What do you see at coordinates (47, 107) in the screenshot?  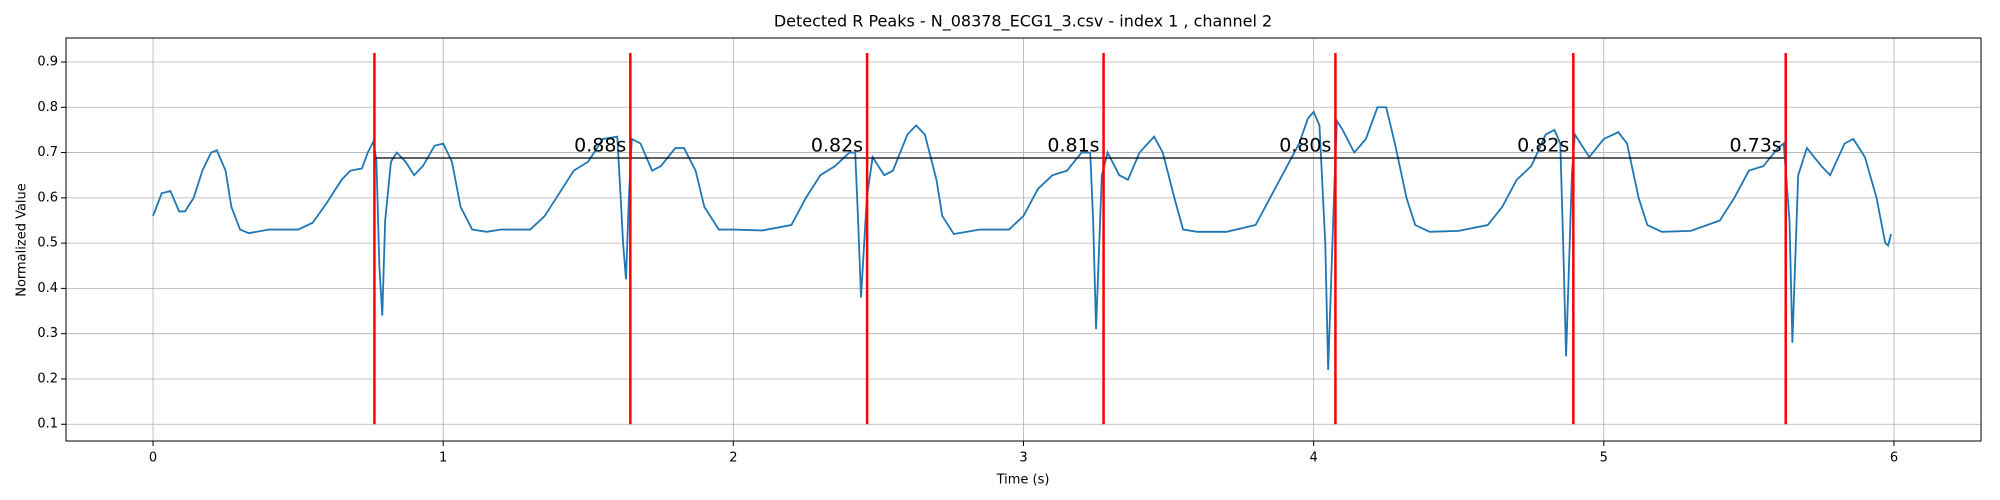 I see `y-tick-label: 0.8` at bounding box center [47, 107].